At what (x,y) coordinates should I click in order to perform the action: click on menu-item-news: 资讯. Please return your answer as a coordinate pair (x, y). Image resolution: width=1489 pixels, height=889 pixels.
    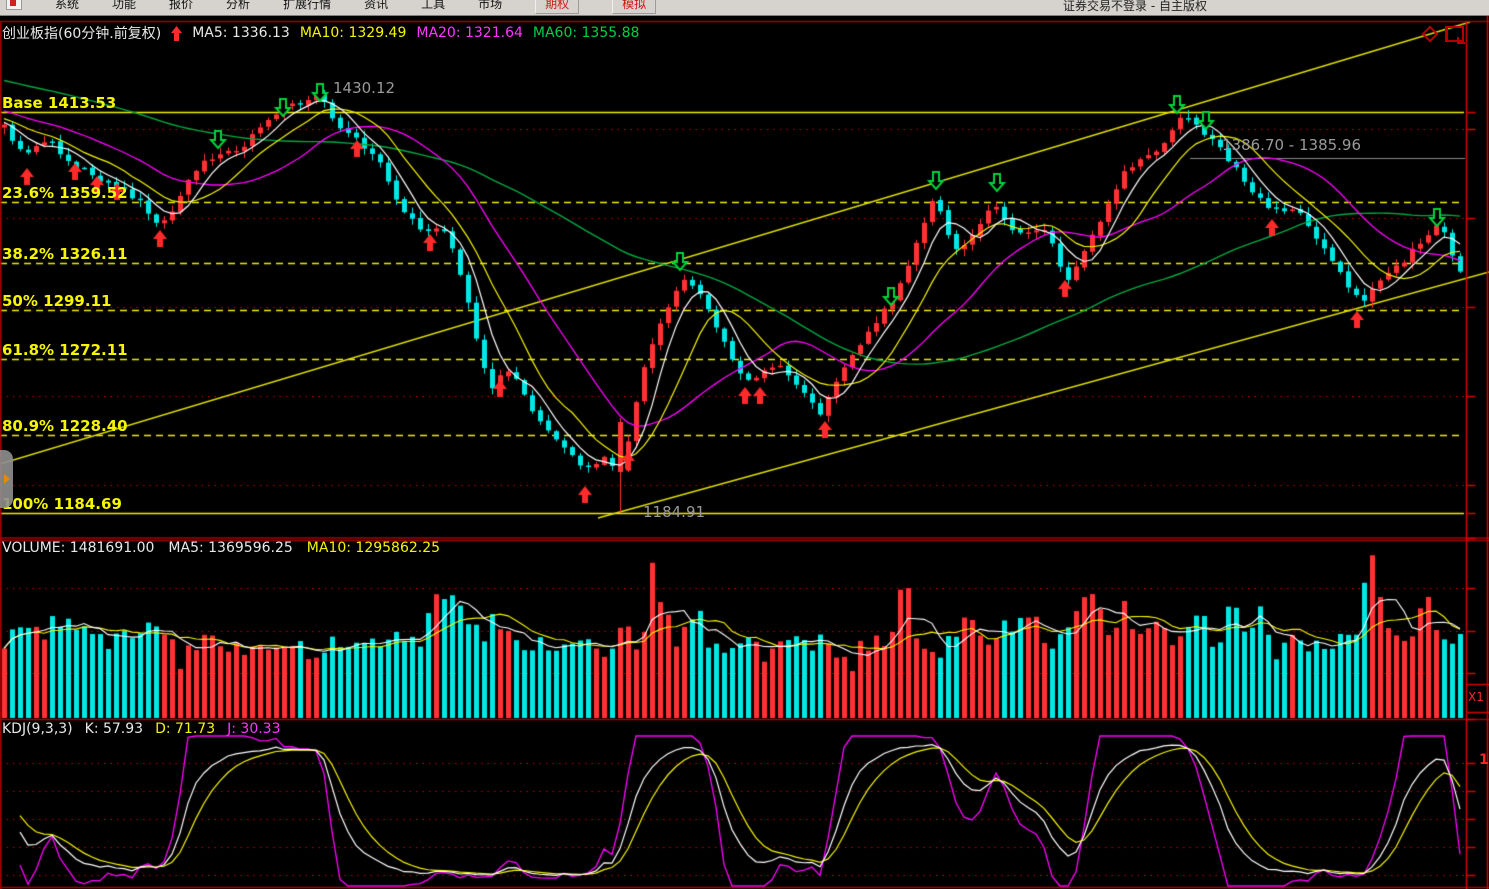
    Looking at the image, I should click on (376, 5).